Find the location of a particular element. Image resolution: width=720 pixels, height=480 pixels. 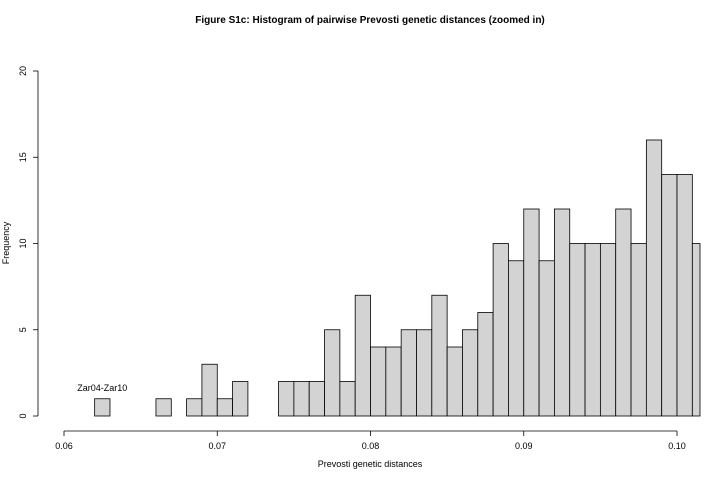

y-tick-label: 20 is located at coordinates (23, 71).